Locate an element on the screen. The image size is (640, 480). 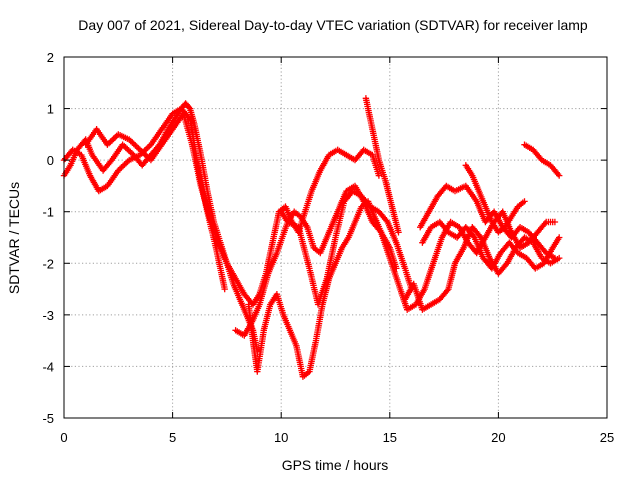
y-axis-label: SDTVAR / TECUs is located at coordinates (14, 238).